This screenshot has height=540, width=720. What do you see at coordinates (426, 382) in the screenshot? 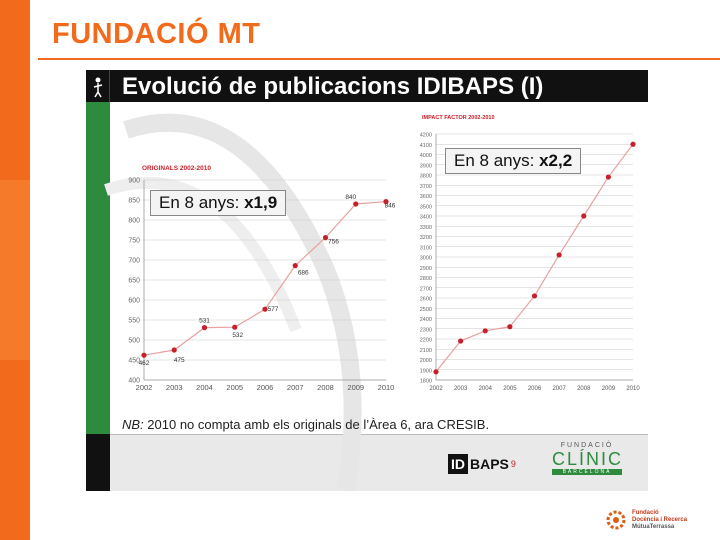
I see `y-tick-label: 1800` at bounding box center [426, 382].